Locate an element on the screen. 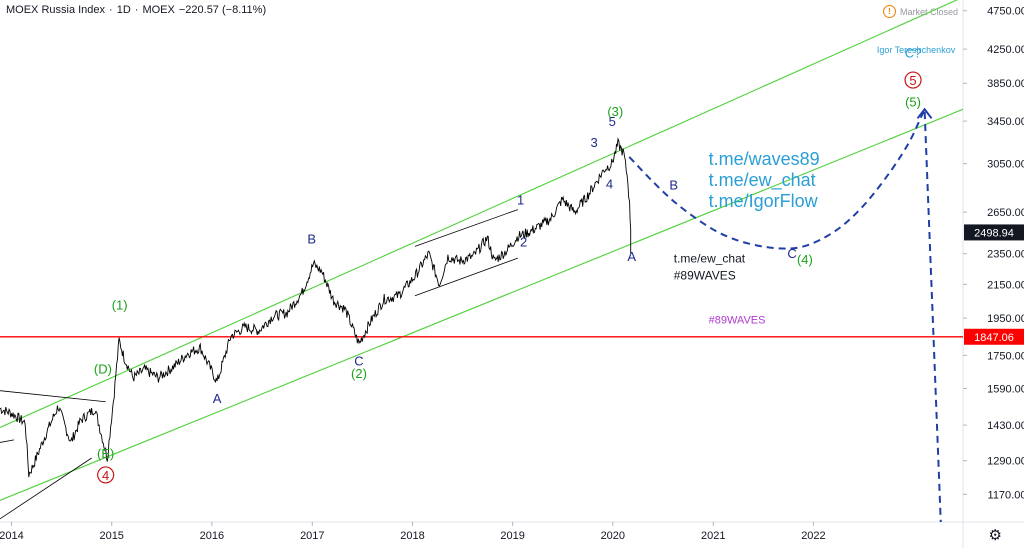  x-tick-label-6: 2020 is located at coordinates (613, 536).